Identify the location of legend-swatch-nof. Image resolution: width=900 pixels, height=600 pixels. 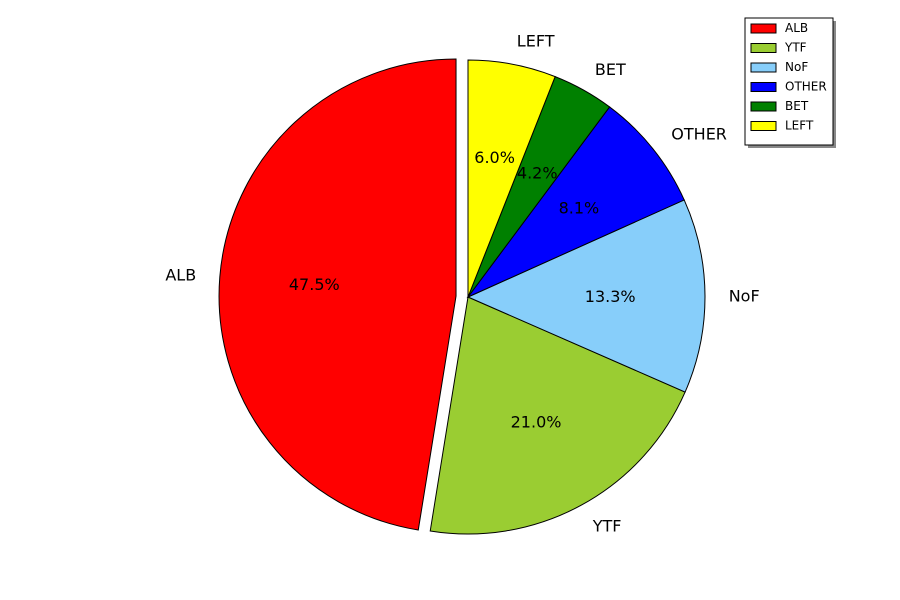
(763, 67).